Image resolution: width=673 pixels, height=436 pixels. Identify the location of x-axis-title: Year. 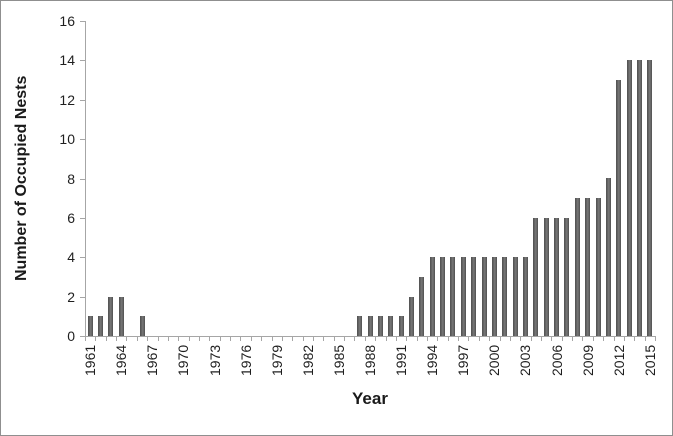
(370, 398).